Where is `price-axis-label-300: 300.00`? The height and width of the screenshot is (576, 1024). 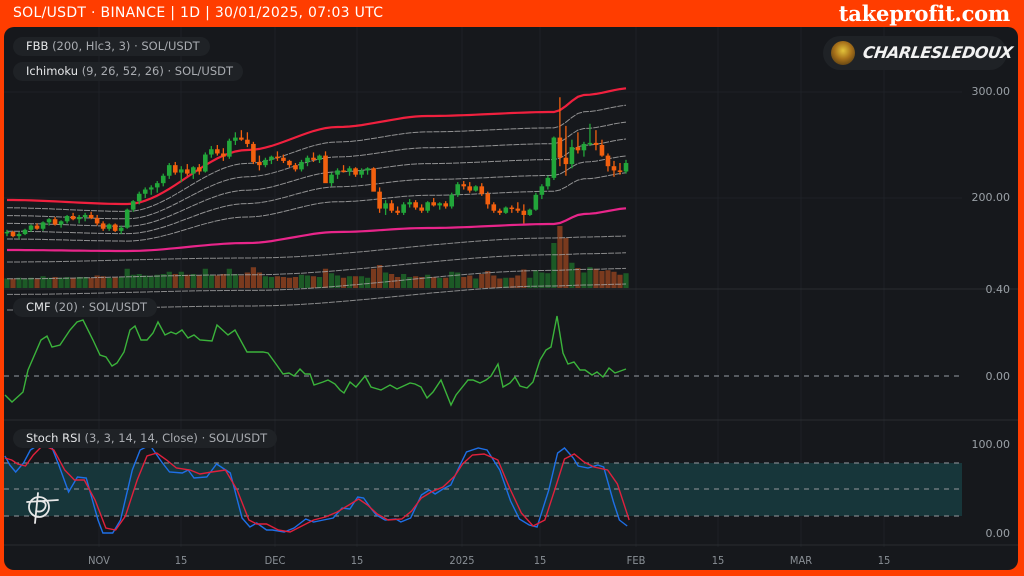
price-axis-label-300: 300.00 is located at coordinates (991, 91).